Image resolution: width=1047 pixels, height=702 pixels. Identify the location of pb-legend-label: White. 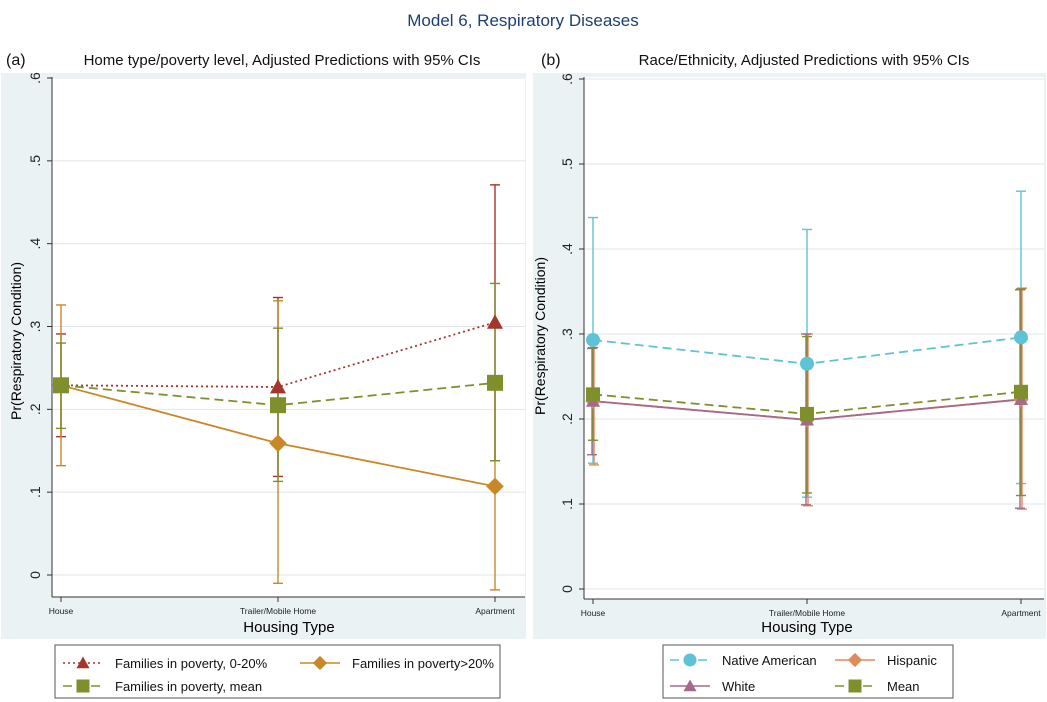
(738, 686).